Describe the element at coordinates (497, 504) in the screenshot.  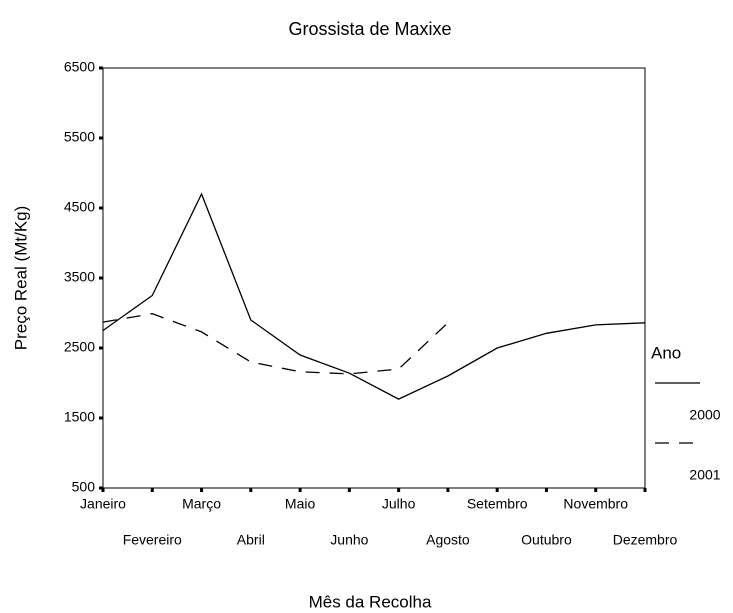
I see `x-tick-label: Setembro` at that location.